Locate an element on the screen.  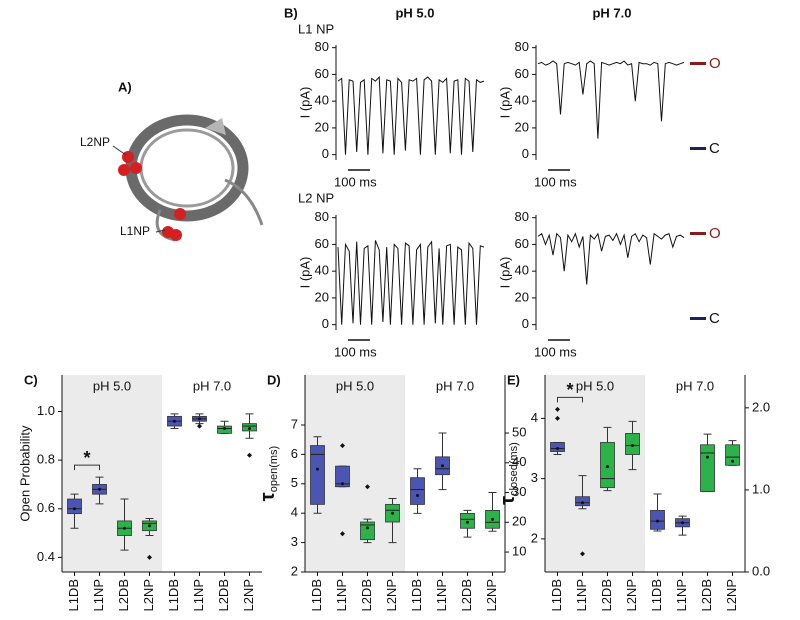
significance-label: * is located at coordinates (86, 458).